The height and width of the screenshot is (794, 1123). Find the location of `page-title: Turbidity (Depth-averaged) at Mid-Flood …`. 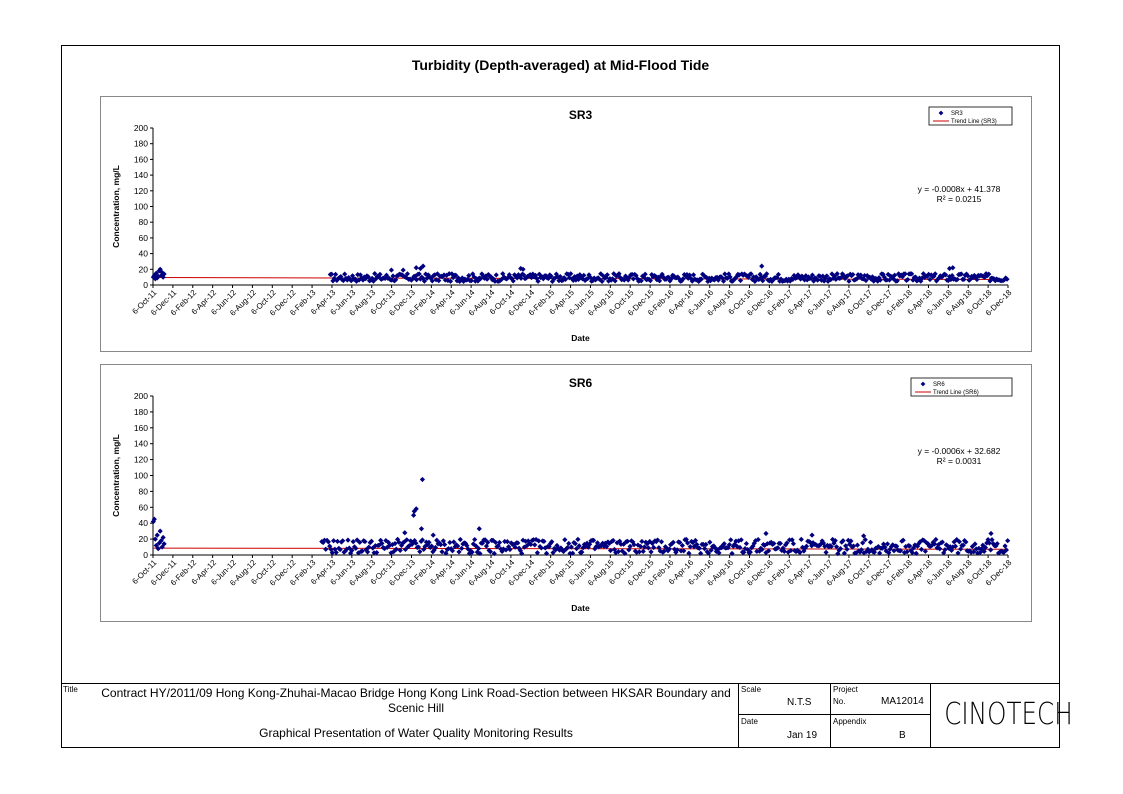

page-title: Turbidity (Depth-averaged) at Mid-Flood … is located at coordinates (560, 65).